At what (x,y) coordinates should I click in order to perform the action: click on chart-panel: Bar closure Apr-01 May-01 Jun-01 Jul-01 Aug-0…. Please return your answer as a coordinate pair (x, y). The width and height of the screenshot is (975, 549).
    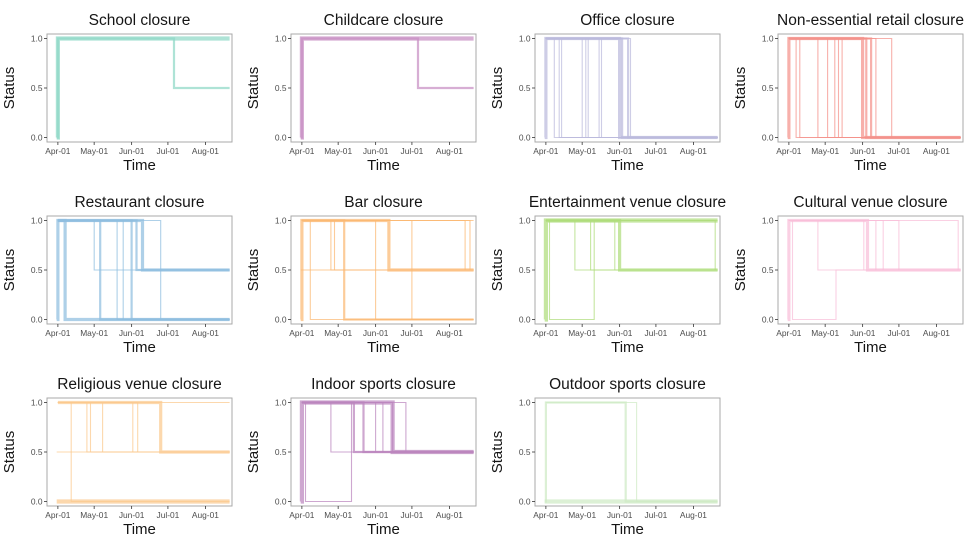
    Looking at the image, I should click on (361, 275).